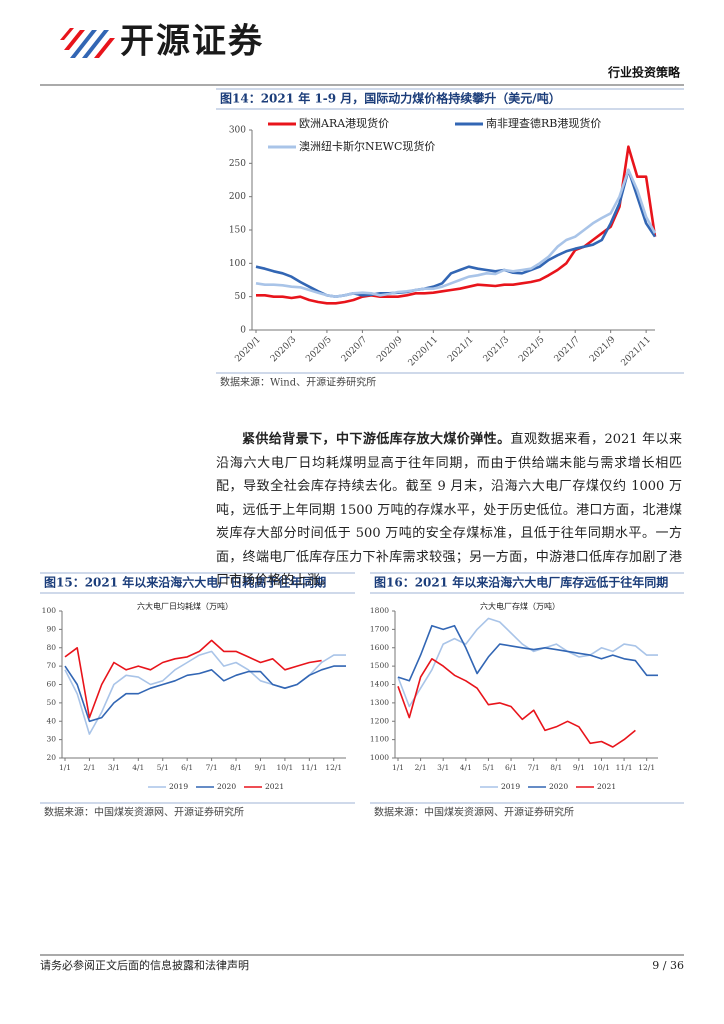  What do you see at coordinates (644, 72) in the screenshot?
I see `report-tag: 行业投资策略` at bounding box center [644, 72].